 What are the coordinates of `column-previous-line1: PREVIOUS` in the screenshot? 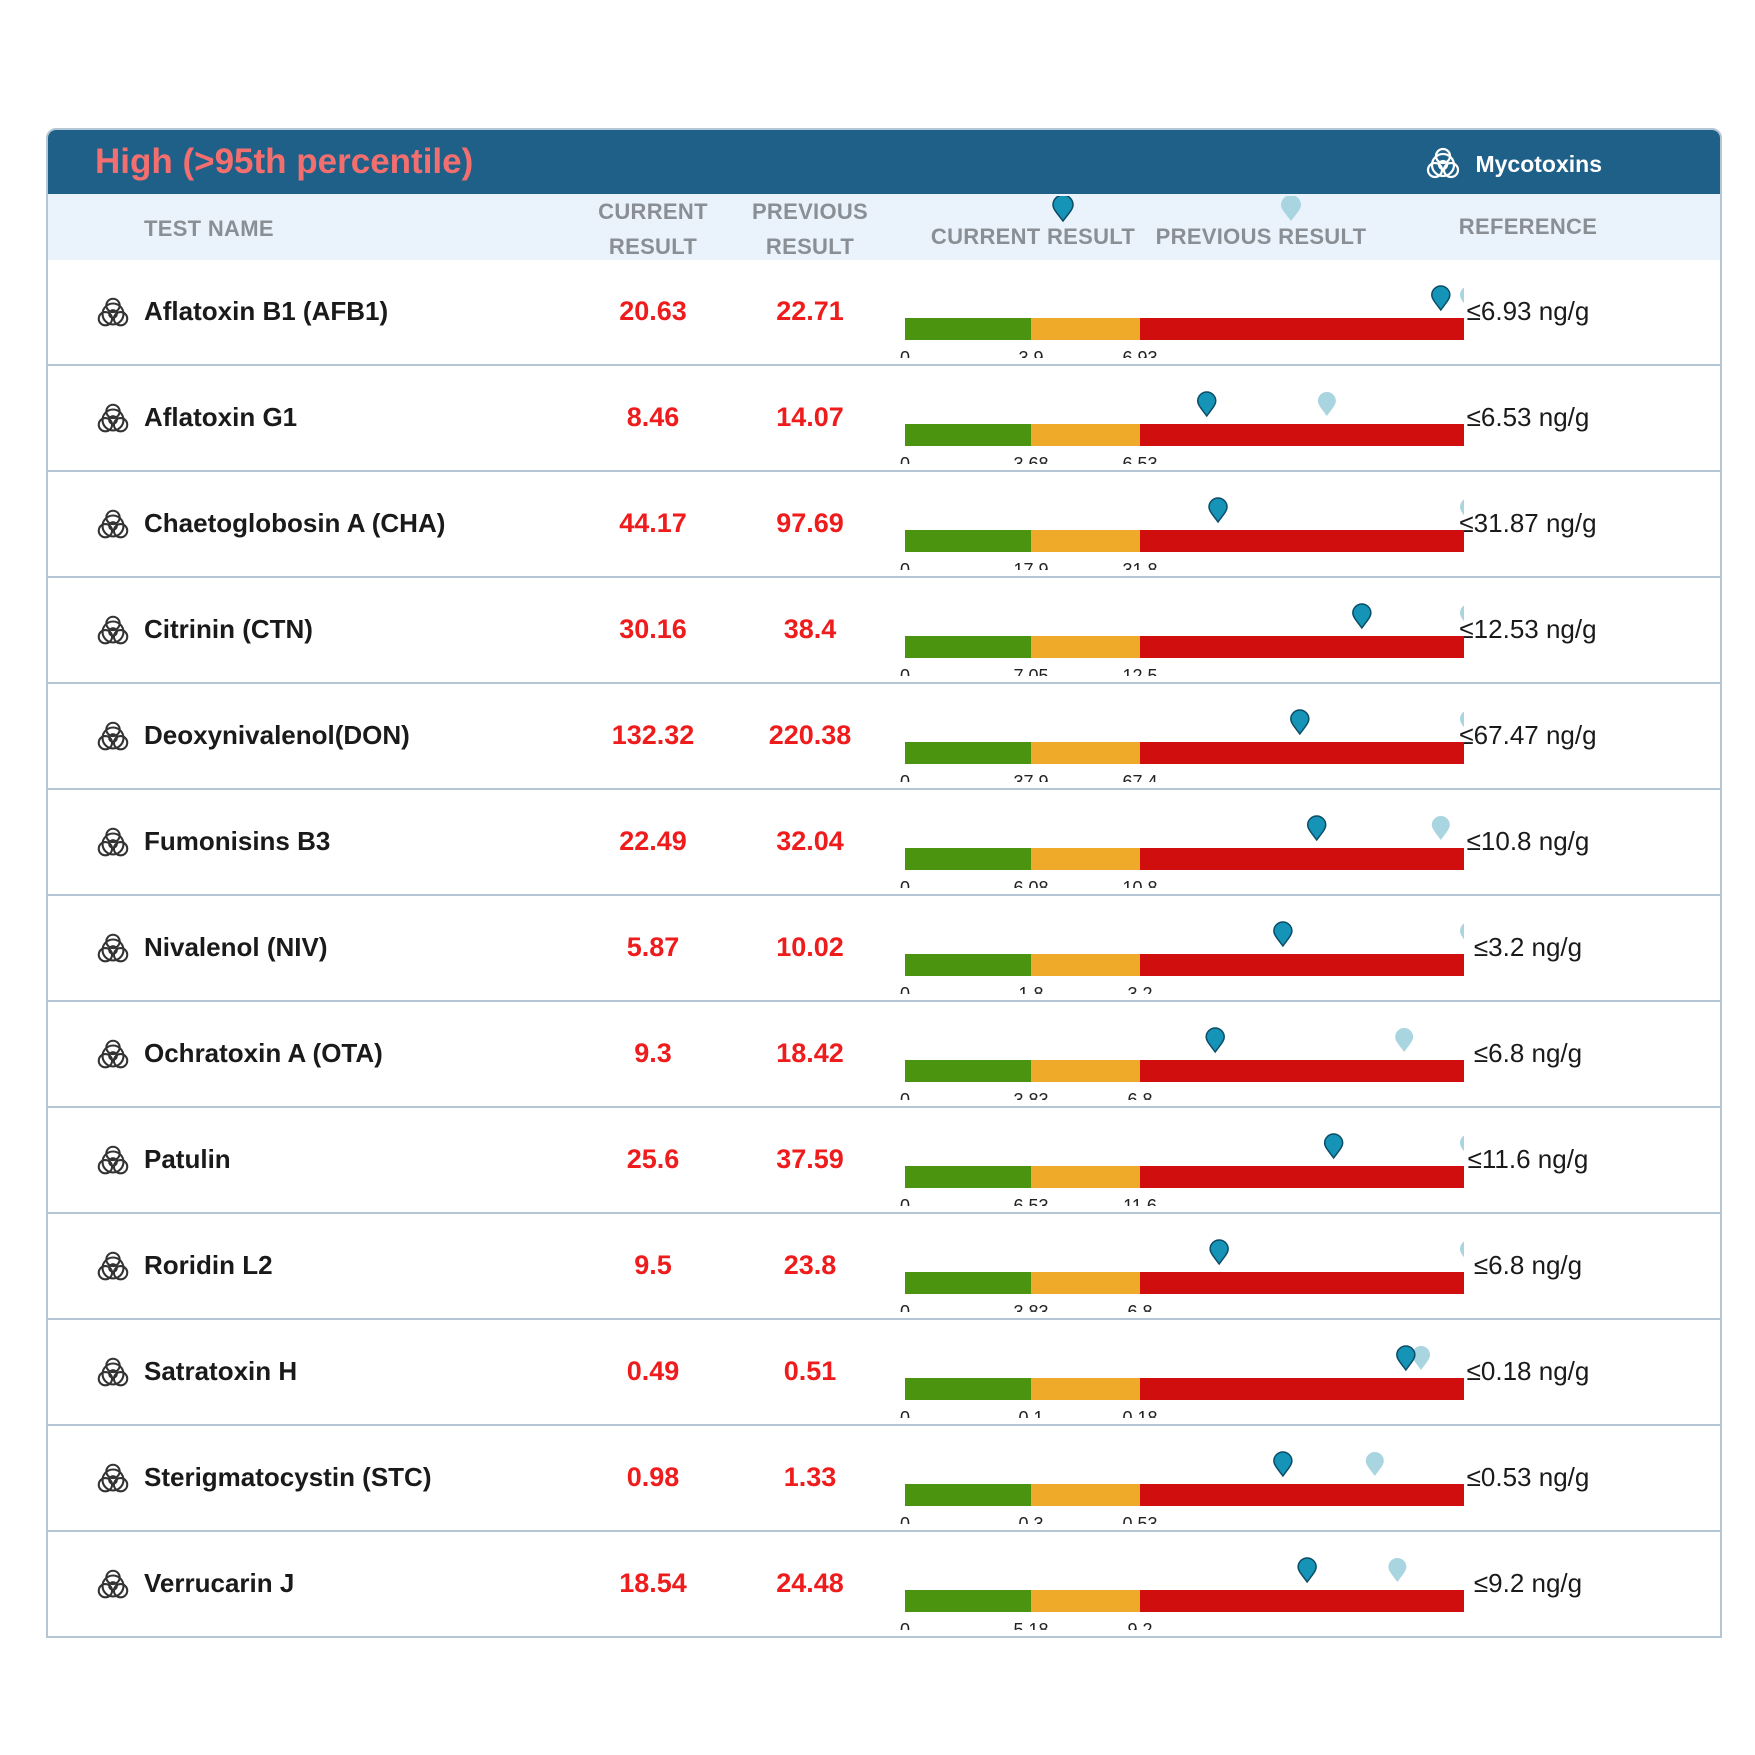 It's located at (810, 211).